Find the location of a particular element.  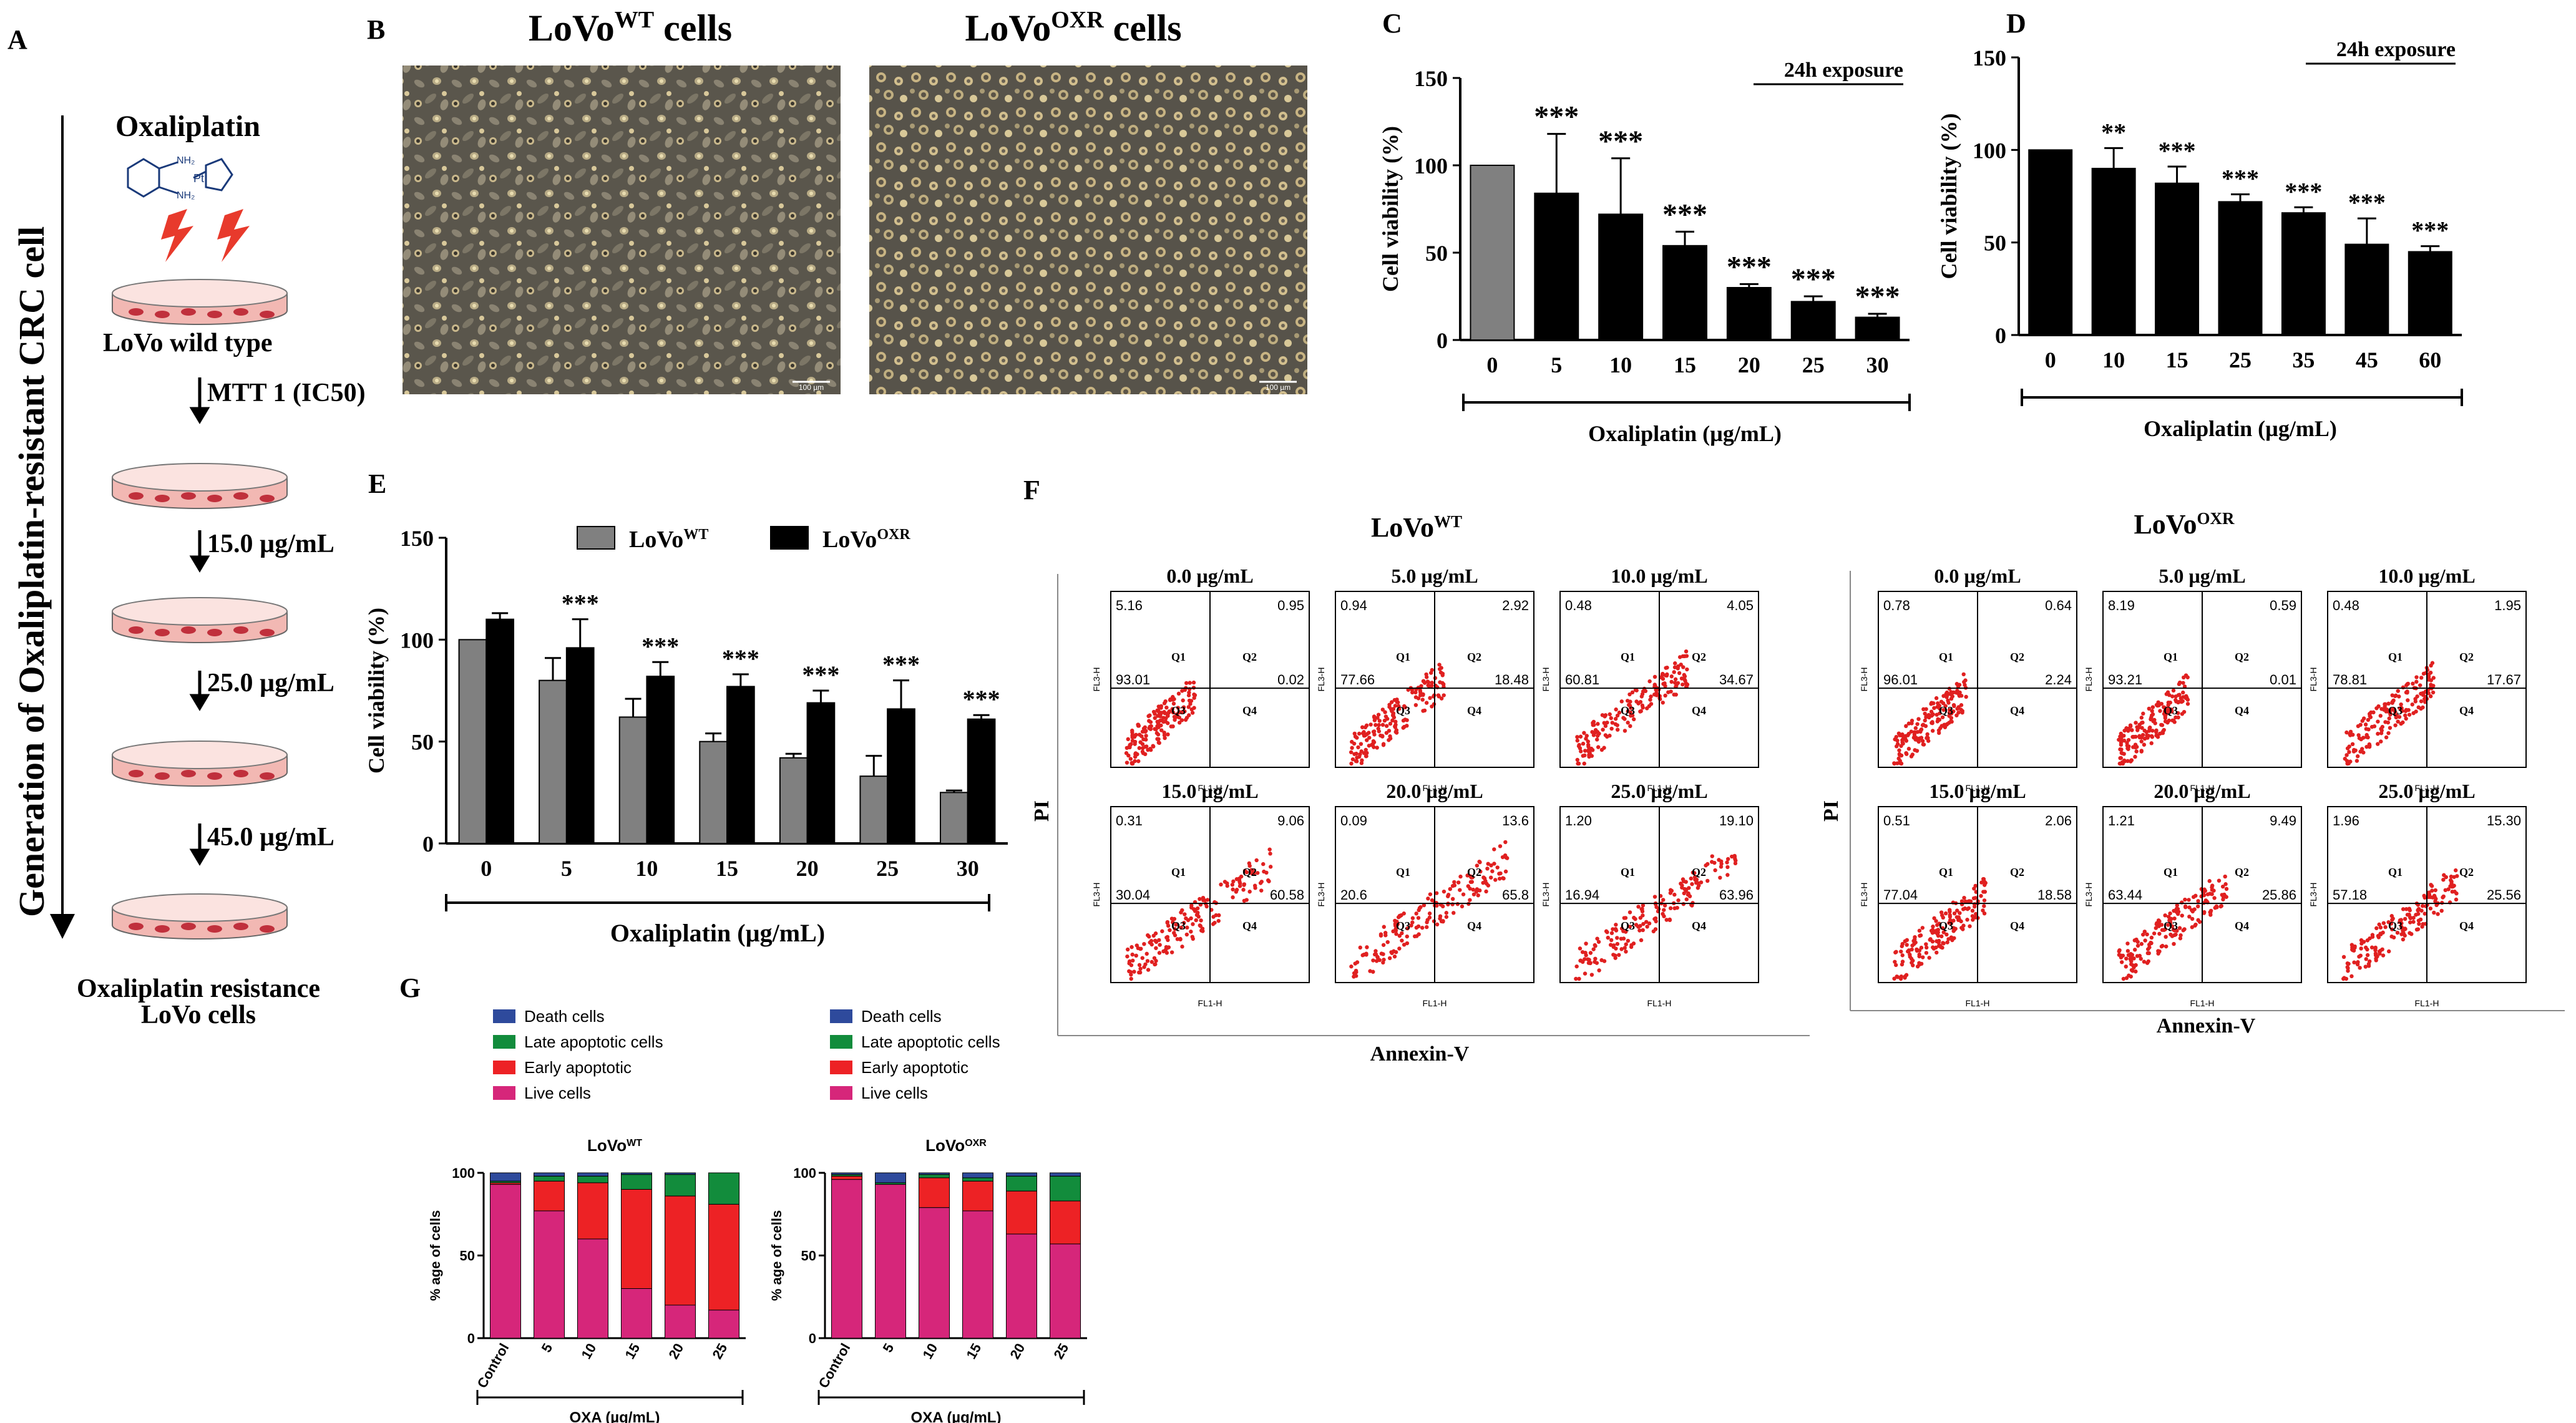

flow-dot-cloud is located at coordinates (1397, 715).